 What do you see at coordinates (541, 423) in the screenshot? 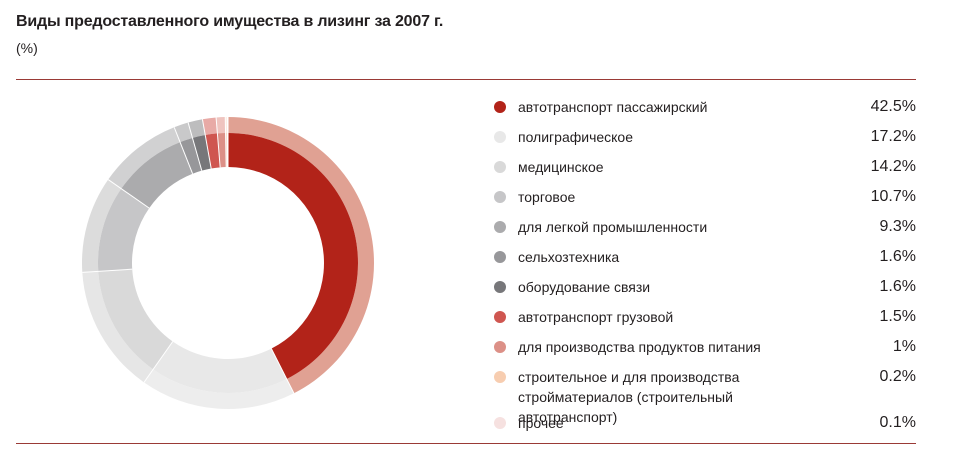
I see `legend-label: прочее` at bounding box center [541, 423].